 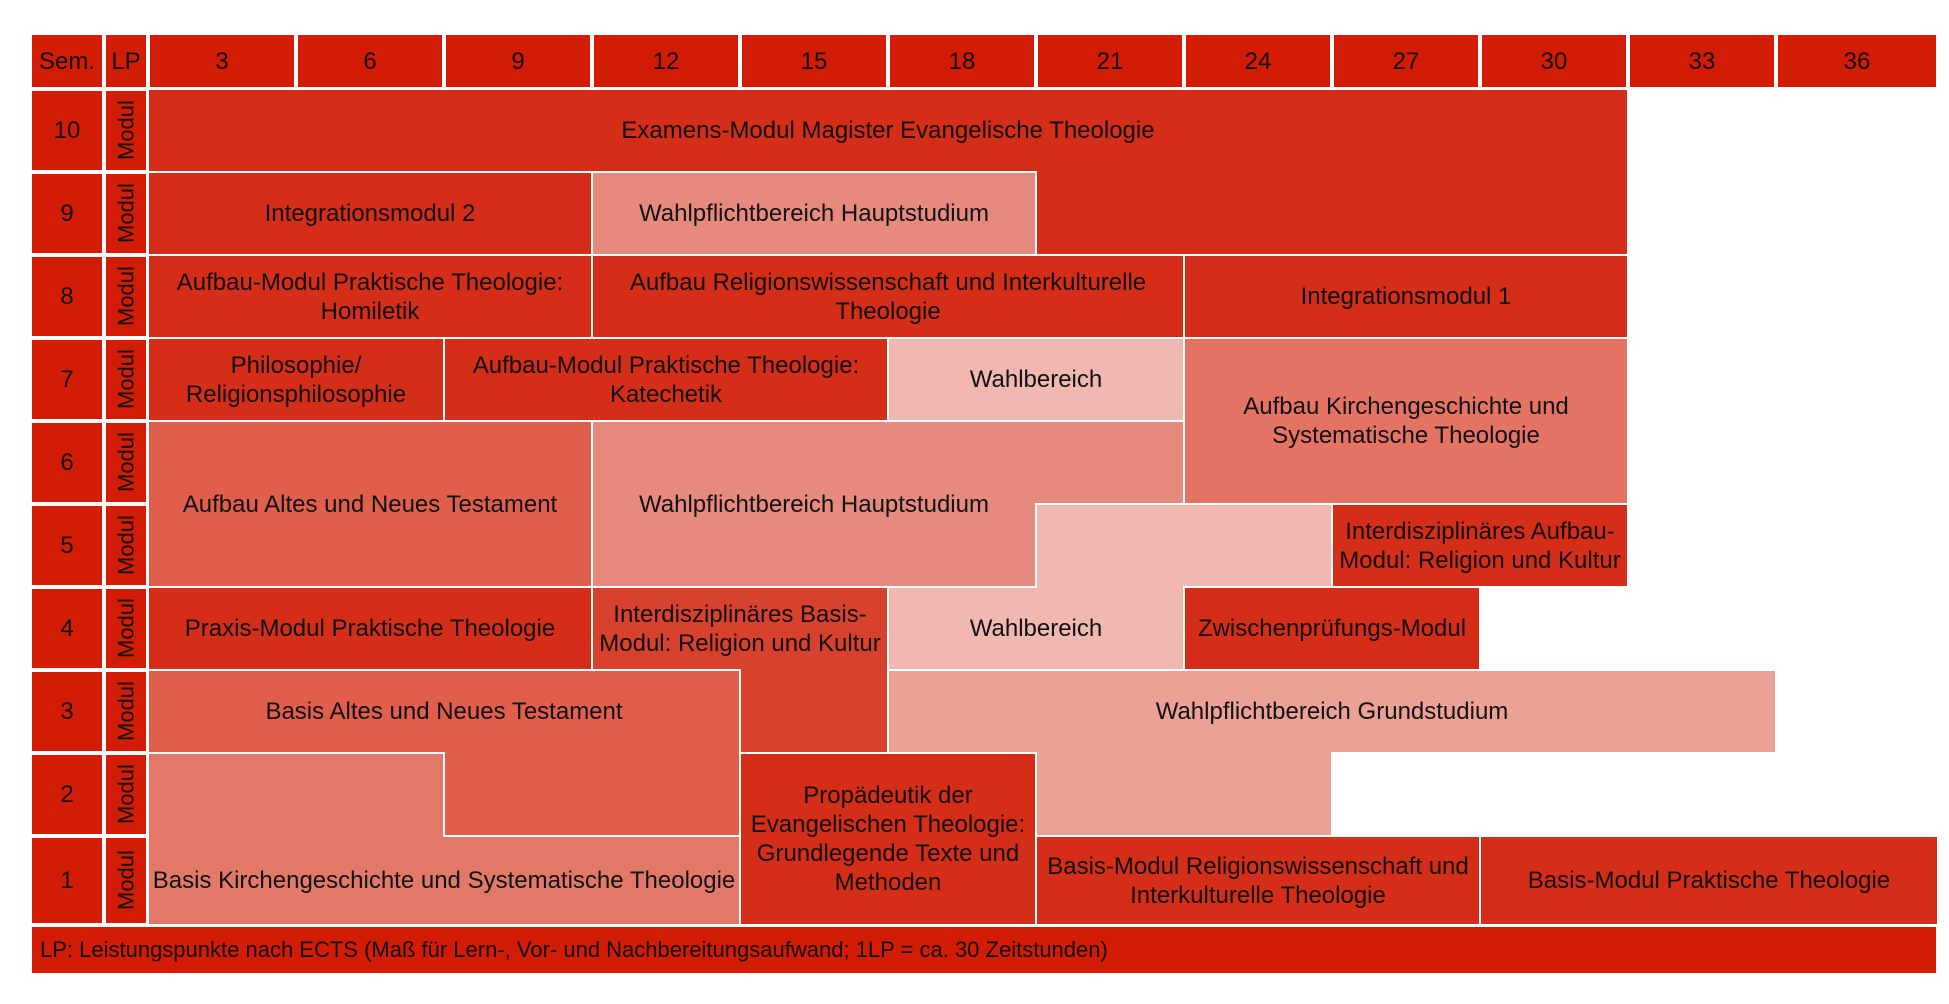 I want to click on shape-basis-religionswissenschaft, so click(x=1258, y=880).